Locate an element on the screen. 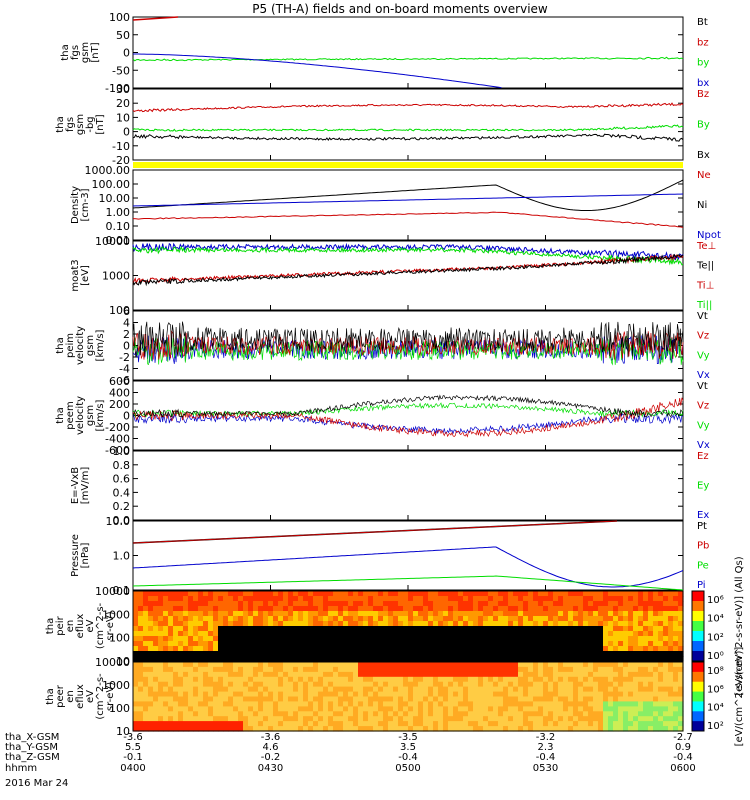 This screenshot has width=750, height=800. y-tick-label: -600 is located at coordinates (117, 450).